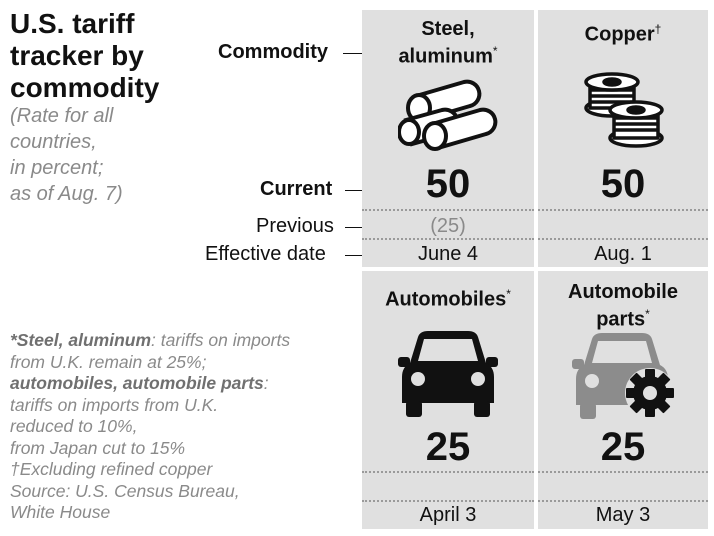 The width and height of the screenshot is (714, 536). I want to click on footnote-bold: automobiles, automobile parts, so click(137, 383).